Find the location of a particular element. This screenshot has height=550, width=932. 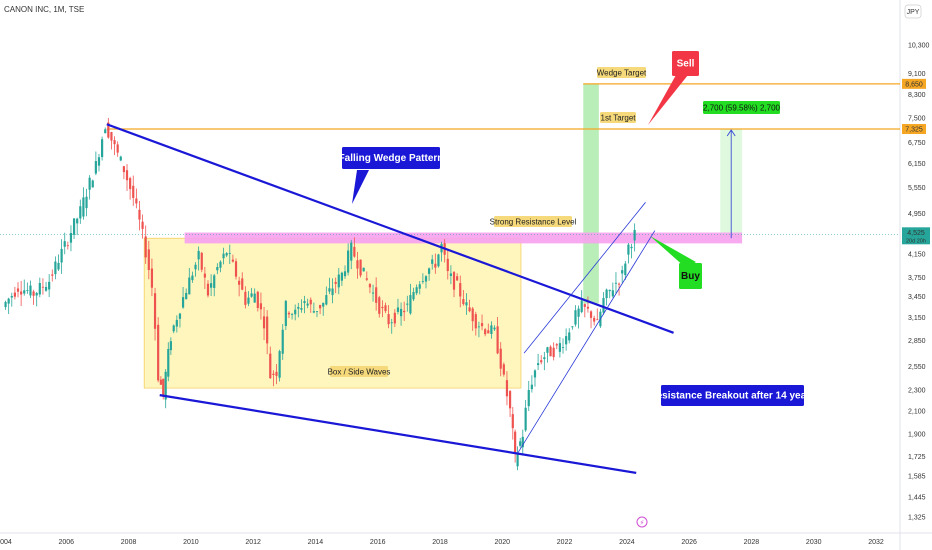

target-price-badge: 7,325 is located at coordinates (914, 130).